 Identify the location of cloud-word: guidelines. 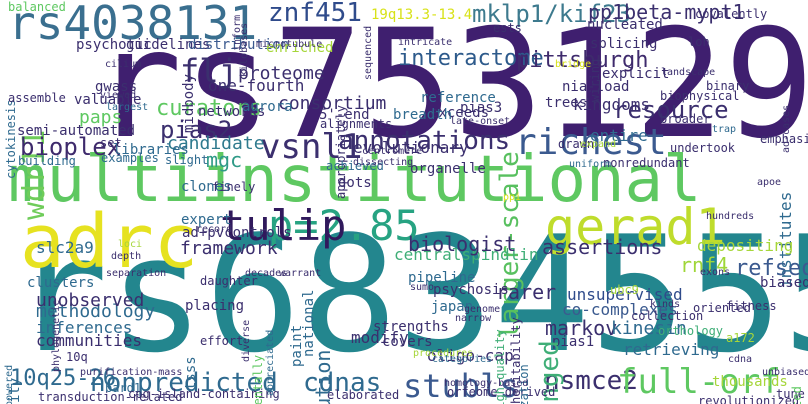
(168, 45).